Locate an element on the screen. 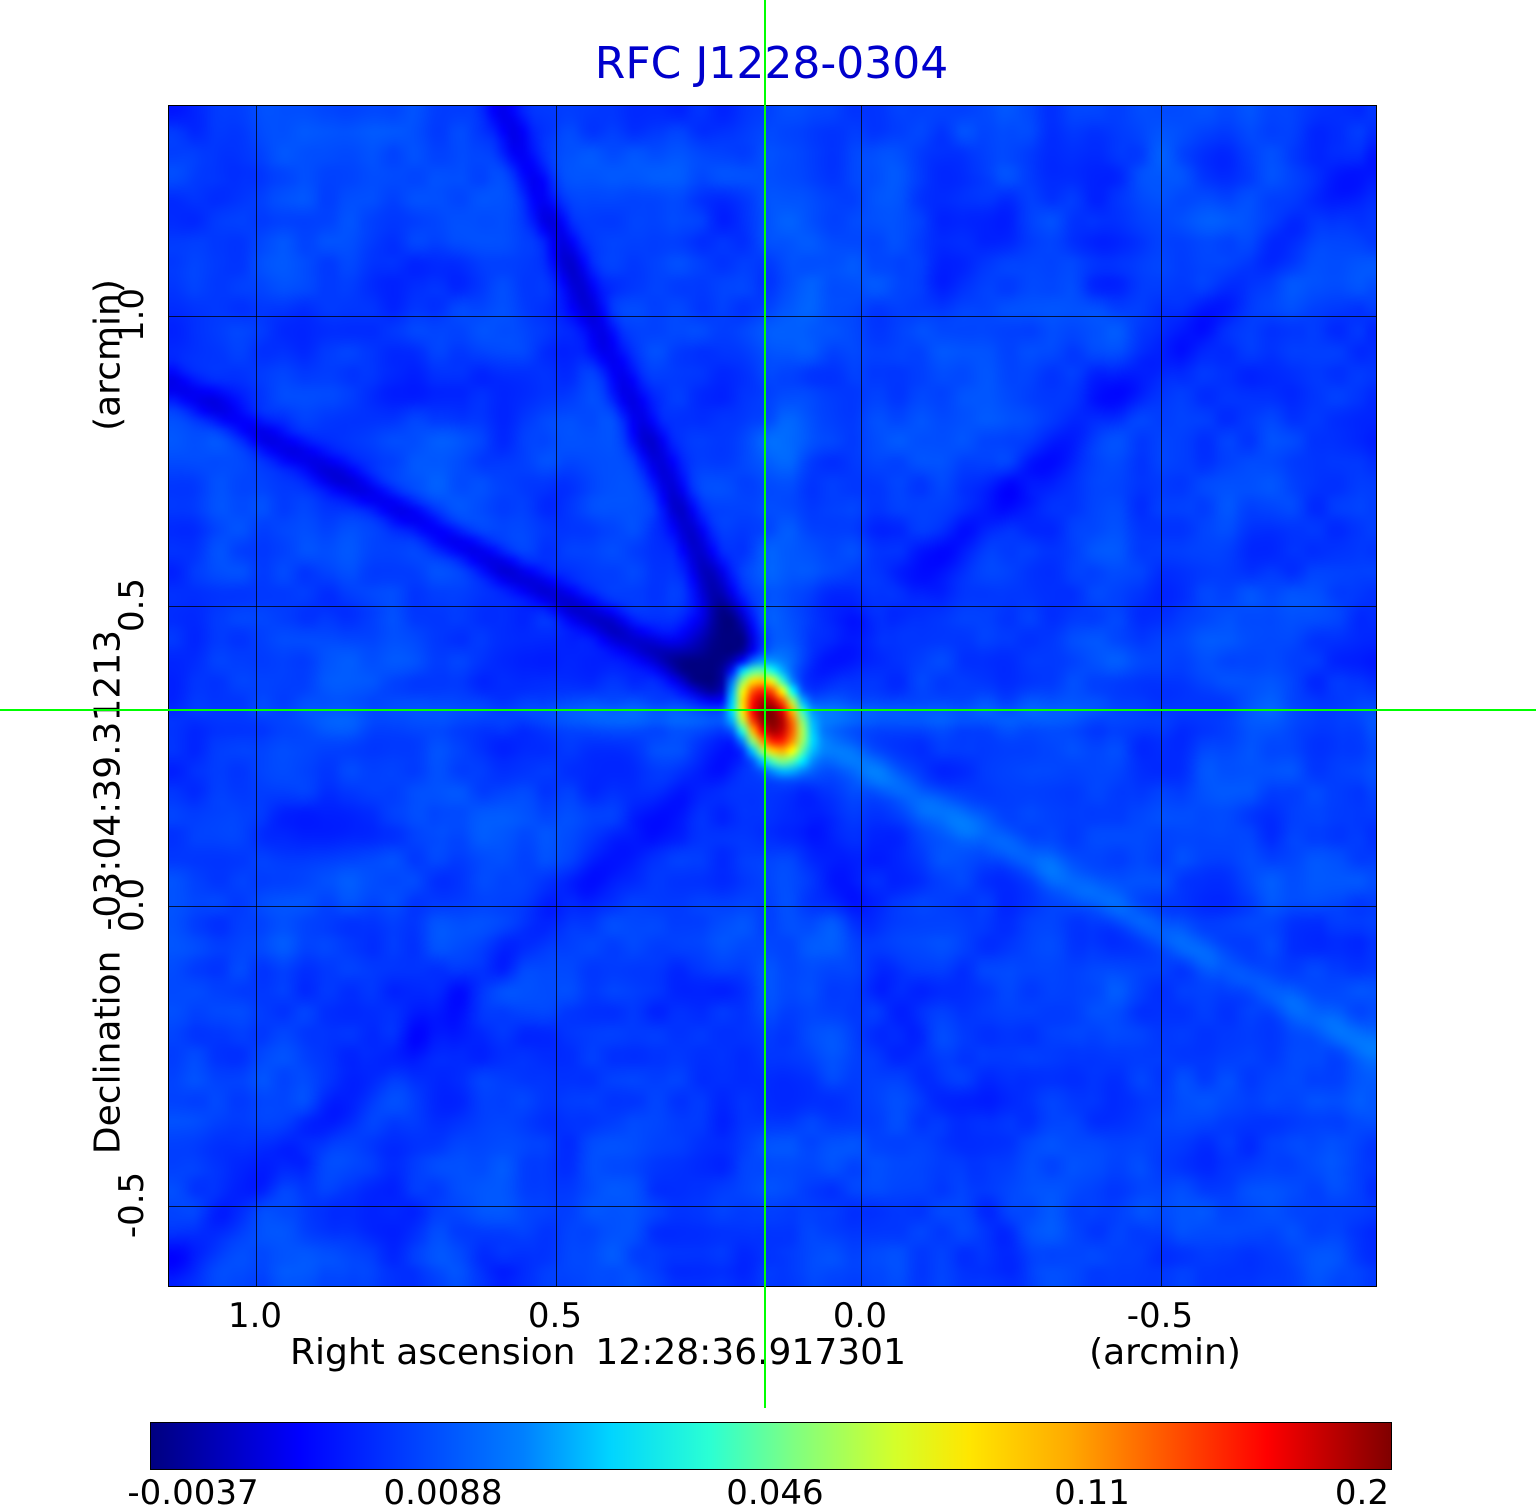 The width and height of the screenshot is (1536, 1511). x-axis-label: Right ascension 12:28:36.917301 is located at coordinates (598, 1352).